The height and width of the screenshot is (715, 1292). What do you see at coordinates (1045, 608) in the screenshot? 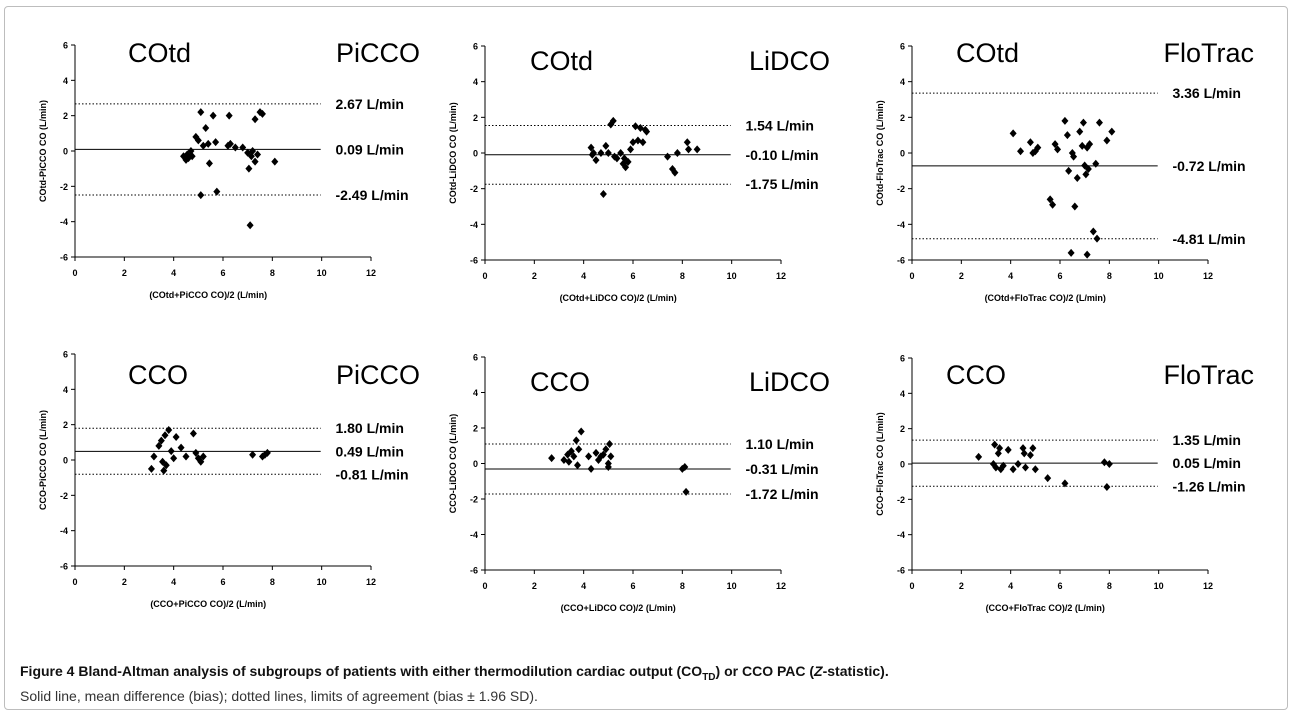
I see `x-axis-title: (CCO+FloTrac CO)/2 (L/min)` at bounding box center [1045, 608].